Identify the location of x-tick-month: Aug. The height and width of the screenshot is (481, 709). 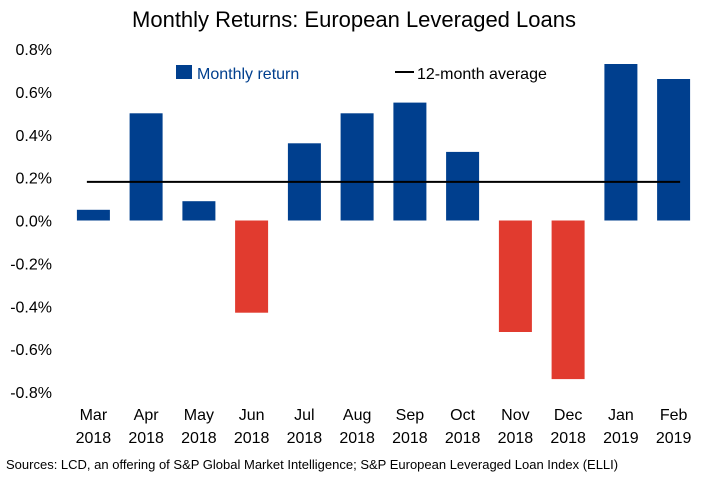
(357, 415).